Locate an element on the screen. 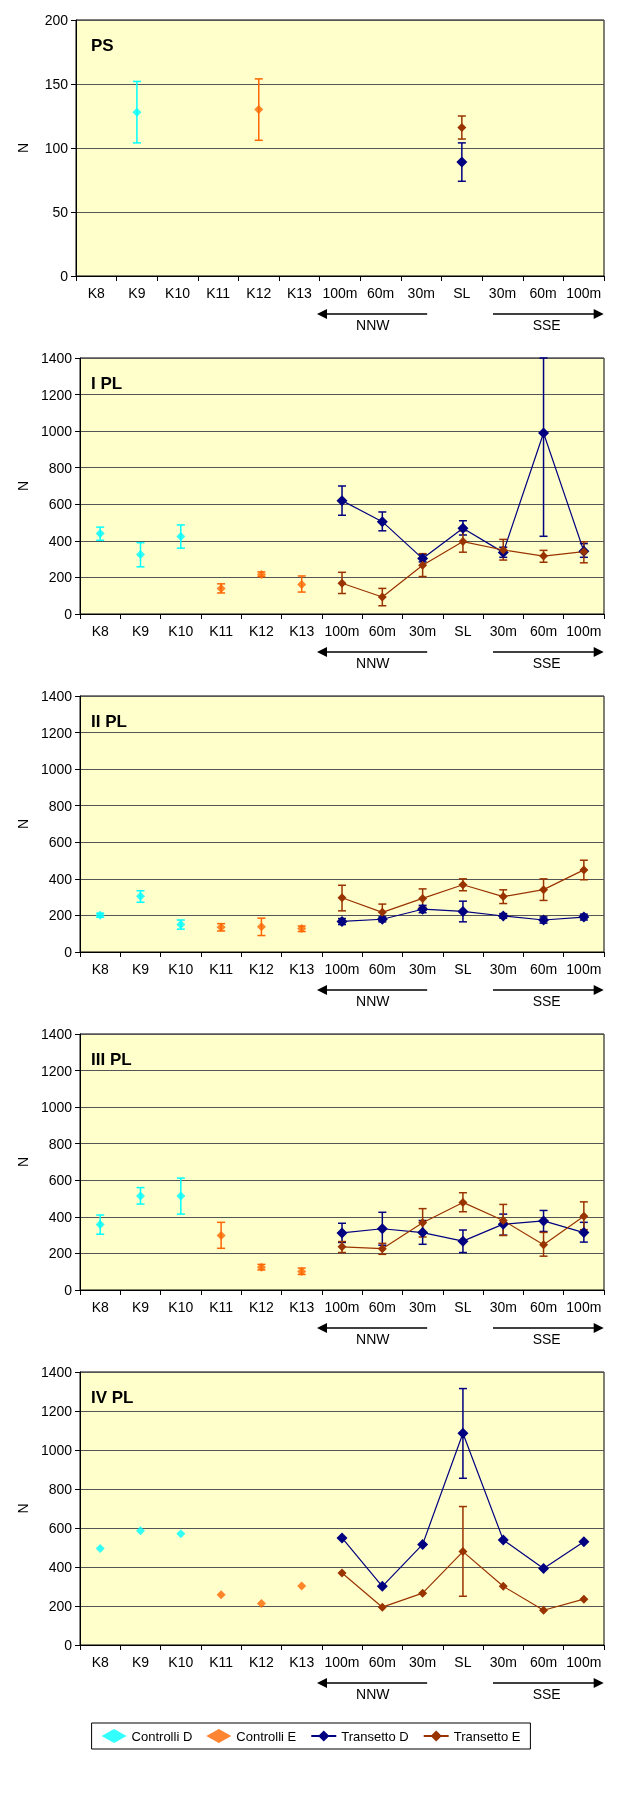 The image size is (622, 1798). y-tick-label: 150 is located at coordinates (56, 84).